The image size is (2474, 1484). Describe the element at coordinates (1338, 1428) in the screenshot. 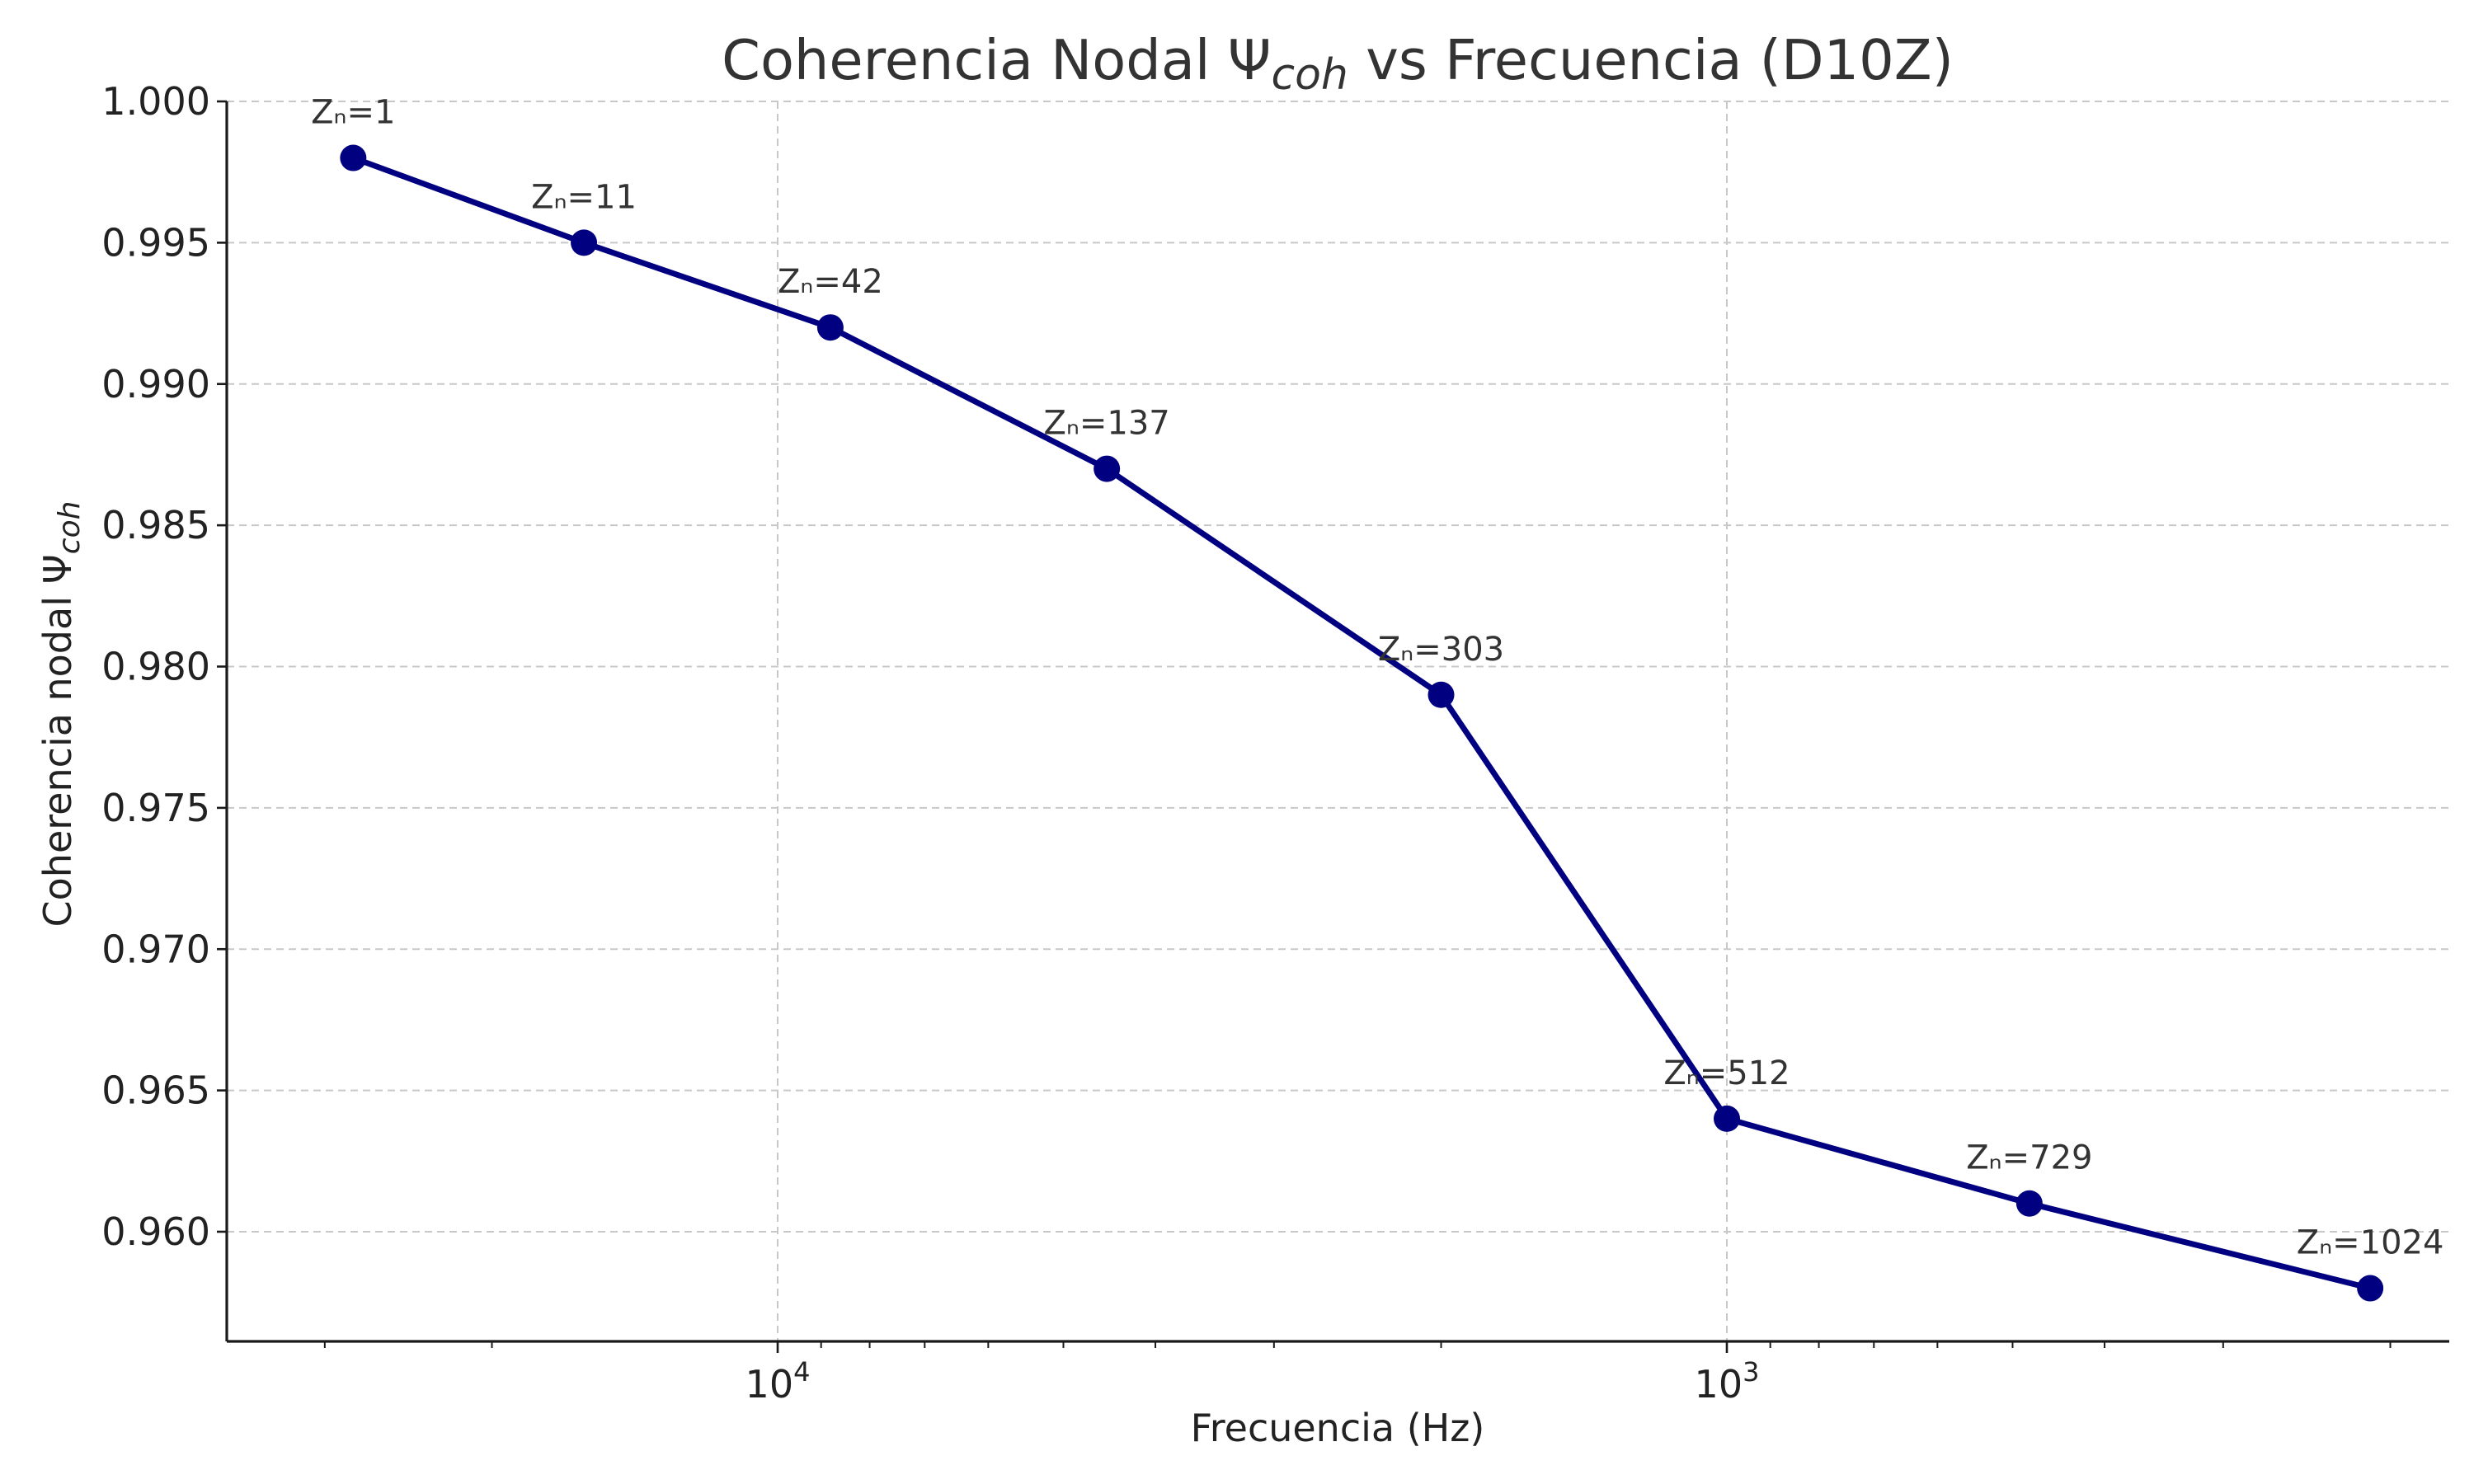

I see `x-axis-title: Frecuencia (Hz)` at that location.